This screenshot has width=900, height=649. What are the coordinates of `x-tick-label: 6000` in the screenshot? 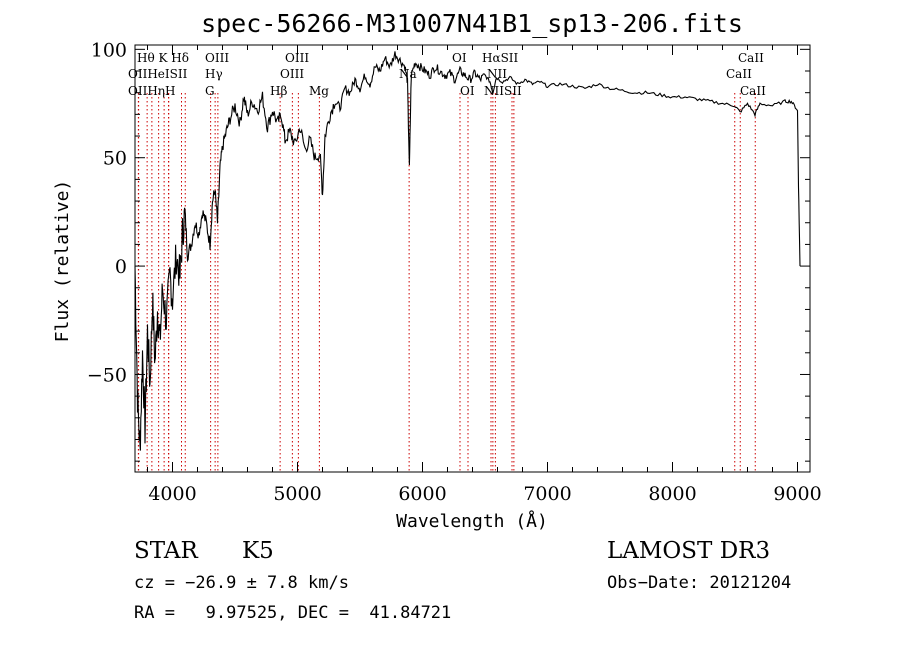 It's located at (422, 494).